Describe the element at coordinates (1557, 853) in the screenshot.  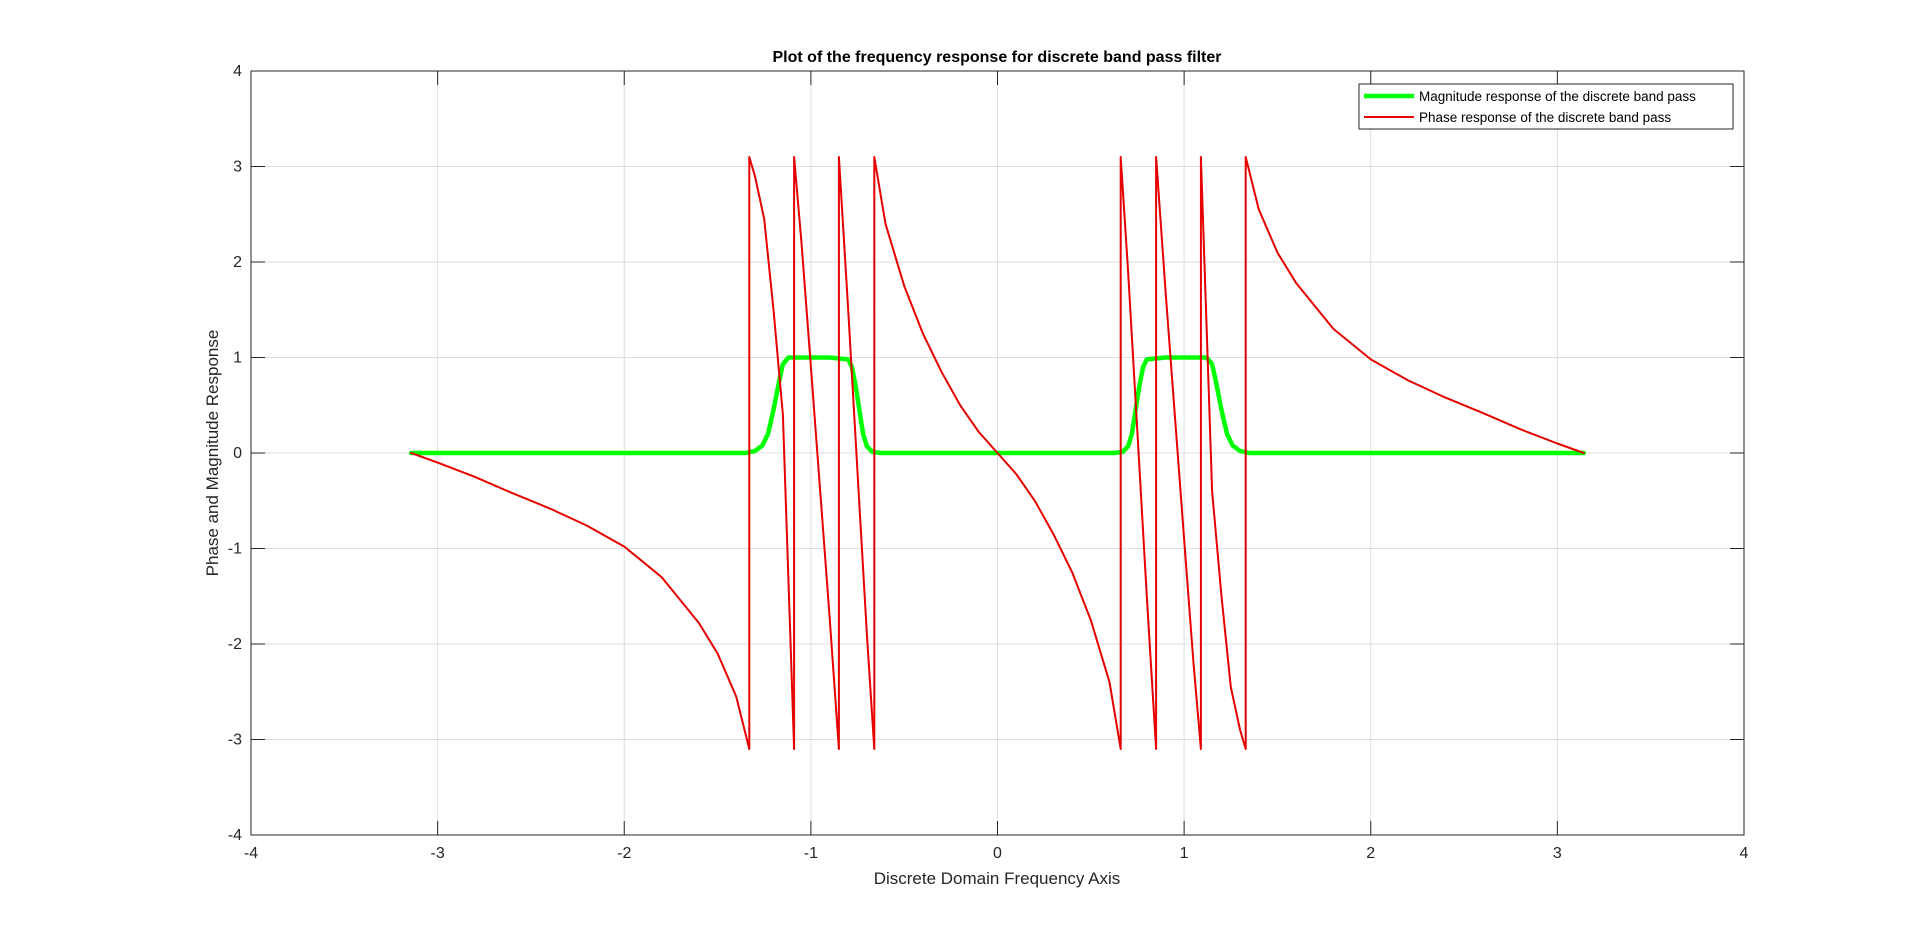
I see `x-tick-label: 3` at that location.